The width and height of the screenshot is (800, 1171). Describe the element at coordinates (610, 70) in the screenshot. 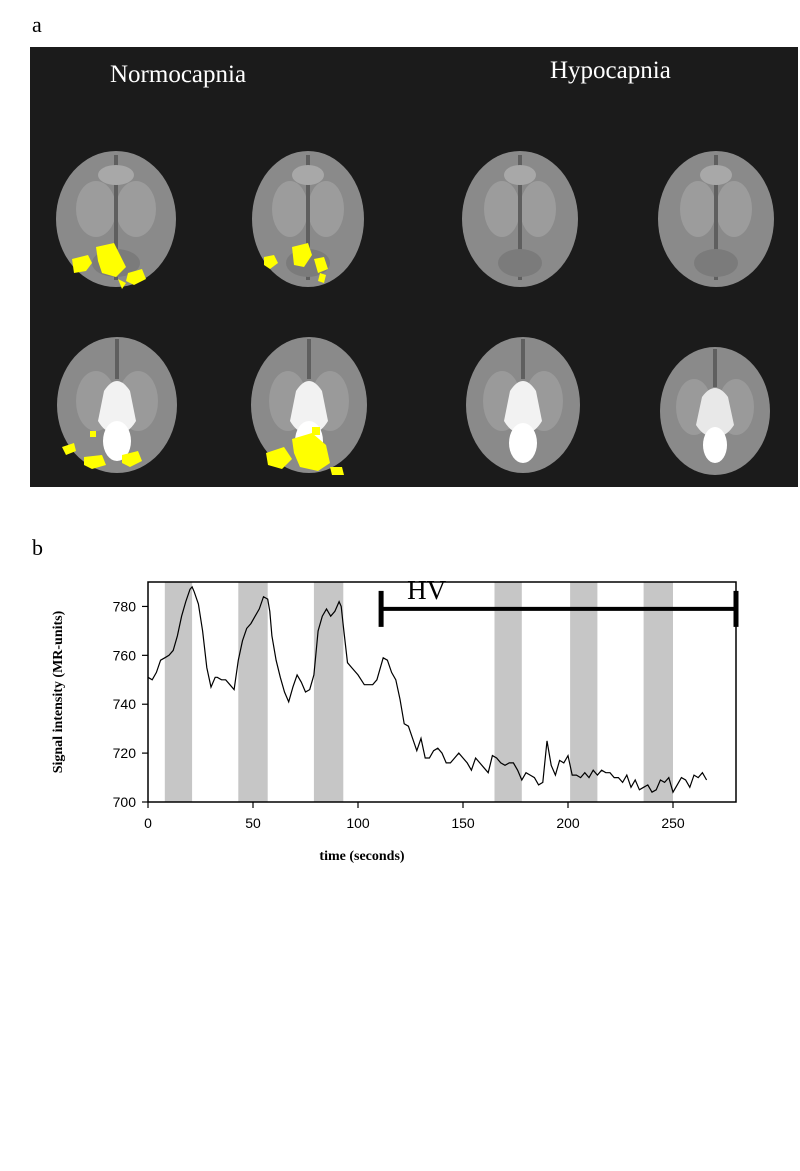

I see `hypocapnia-label: Hypocapnia` at that location.